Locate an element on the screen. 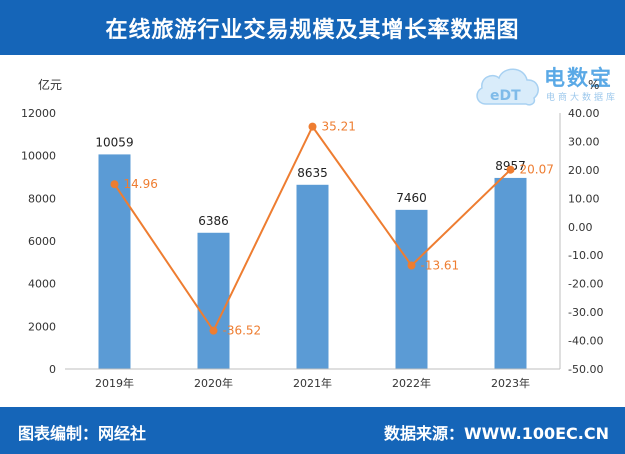 This screenshot has height=454, width=625. x-tick-label: 2022年 is located at coordinates (411, 383).